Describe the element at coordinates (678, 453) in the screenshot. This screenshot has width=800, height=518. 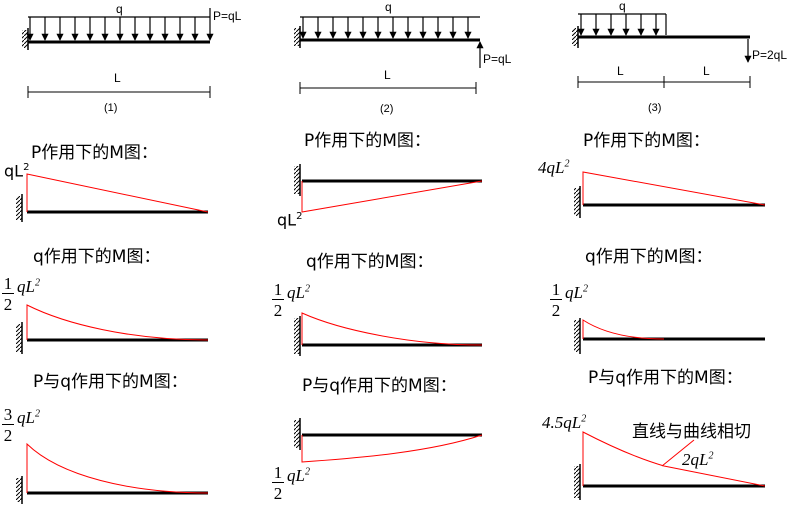
I see `tangent-leader-line` at that location.